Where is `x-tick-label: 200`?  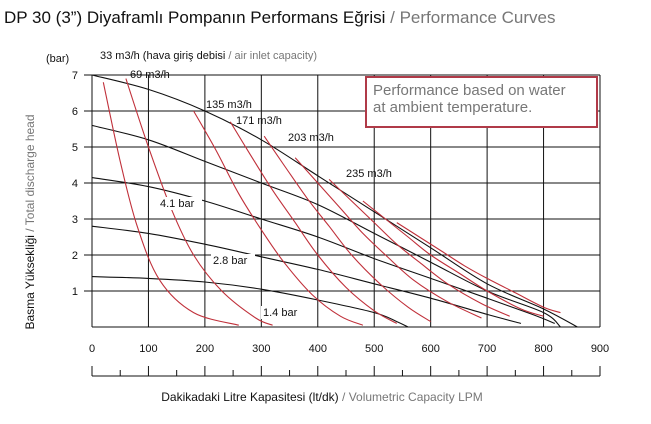
x-tick-label: 200 is located at coordinates (205, 349).